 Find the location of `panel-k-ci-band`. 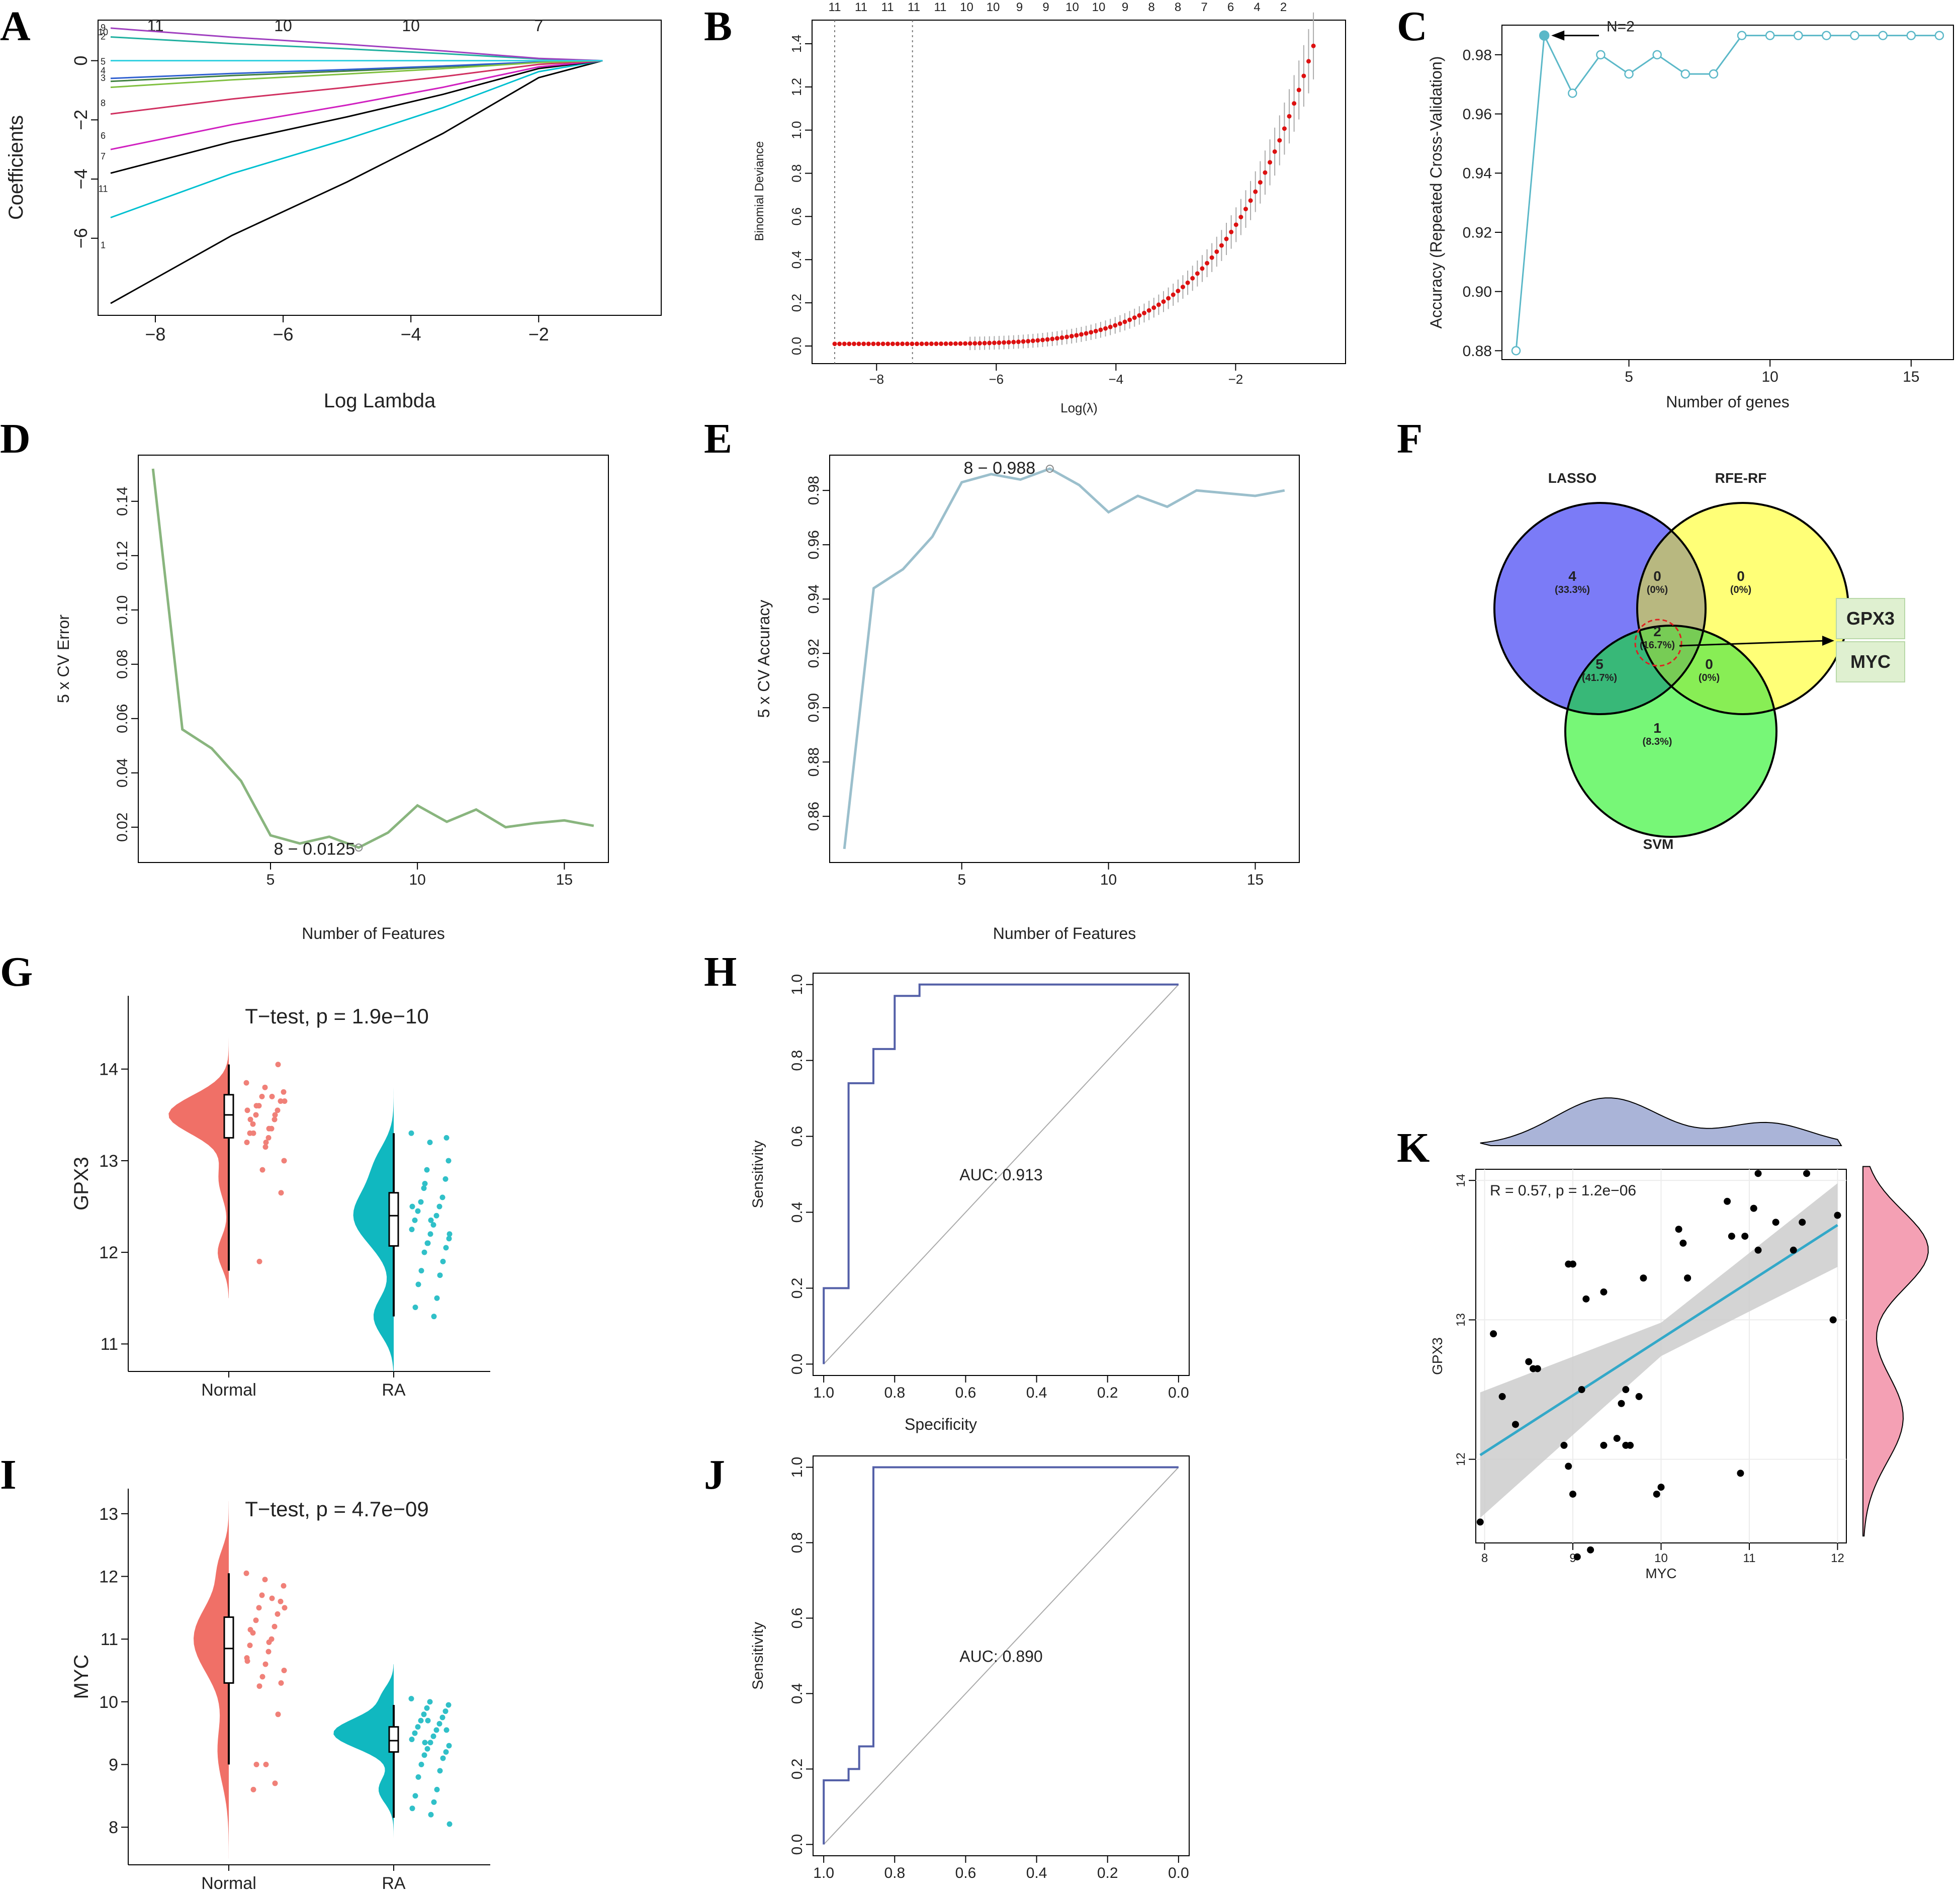

panel-k-ci-band is located at coordinates (1659, 1351).